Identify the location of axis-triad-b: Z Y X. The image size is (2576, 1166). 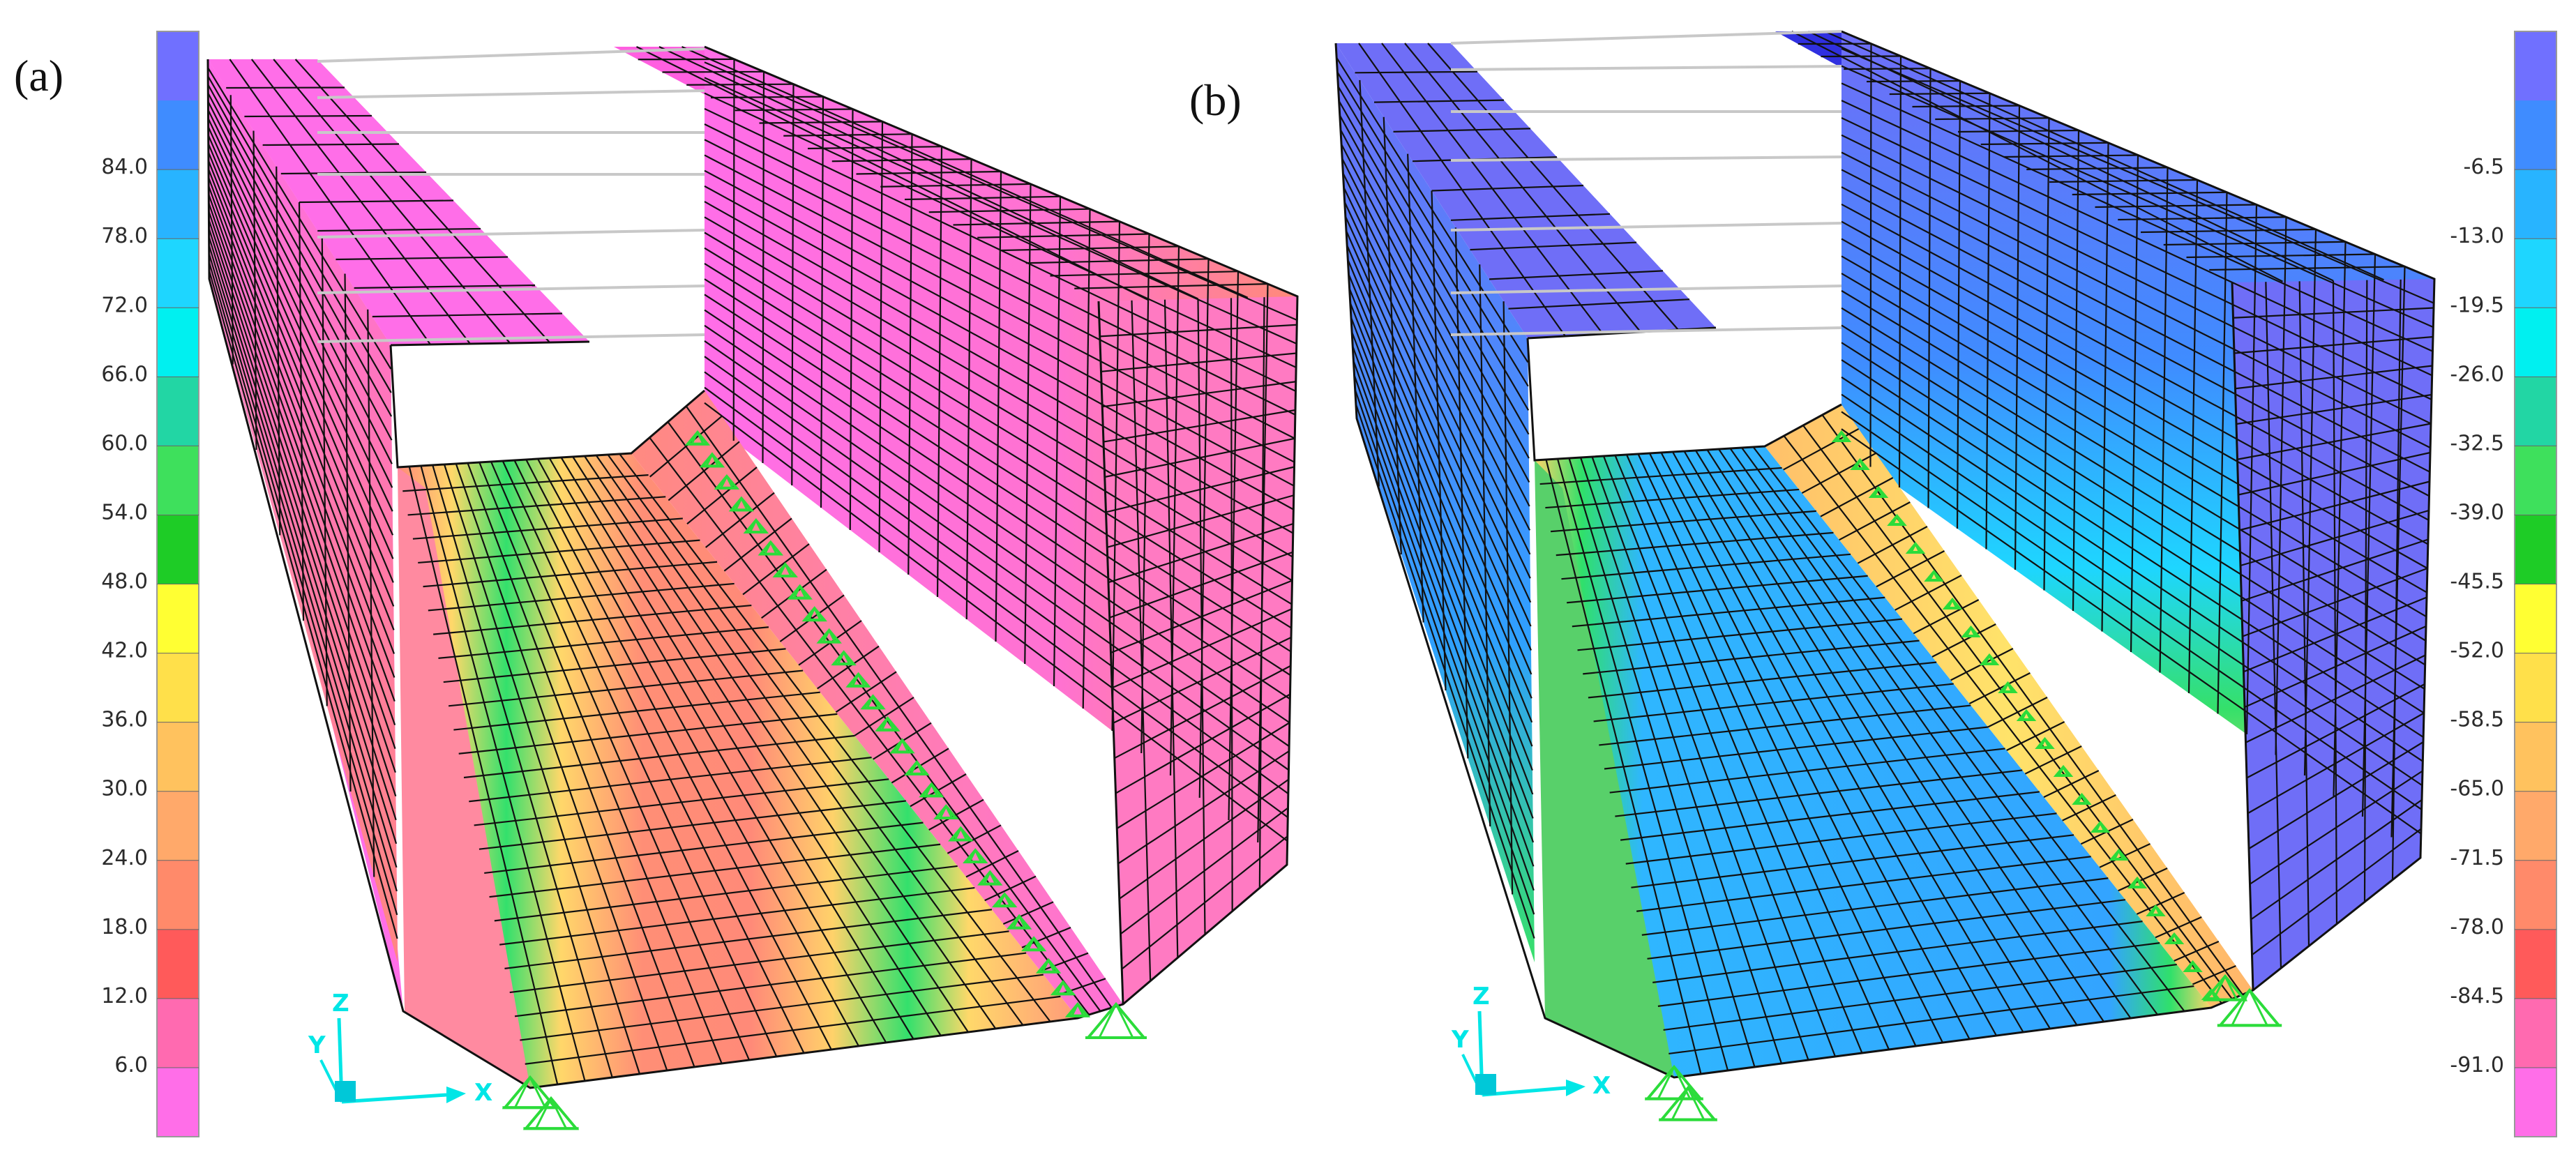
(1531, 1041).